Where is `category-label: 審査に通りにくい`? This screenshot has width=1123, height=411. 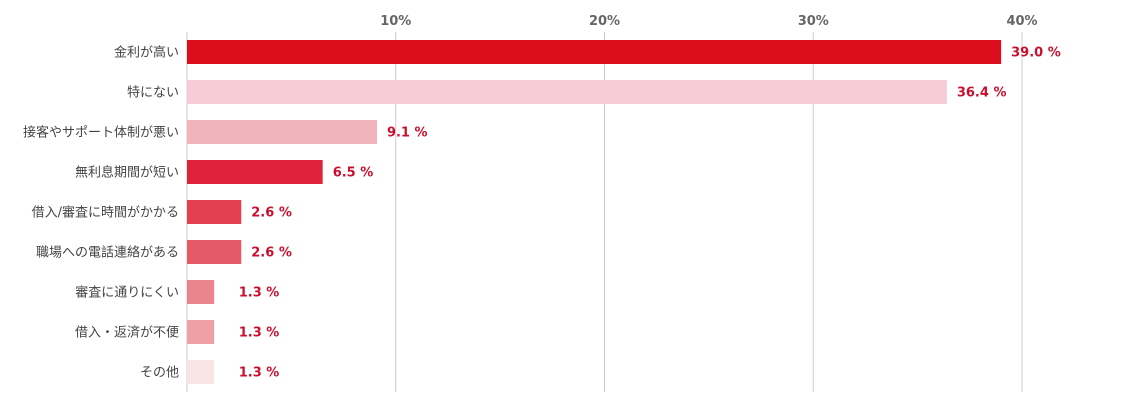 category-label: 審査に通りにくい is located at coordinates (127, 293).